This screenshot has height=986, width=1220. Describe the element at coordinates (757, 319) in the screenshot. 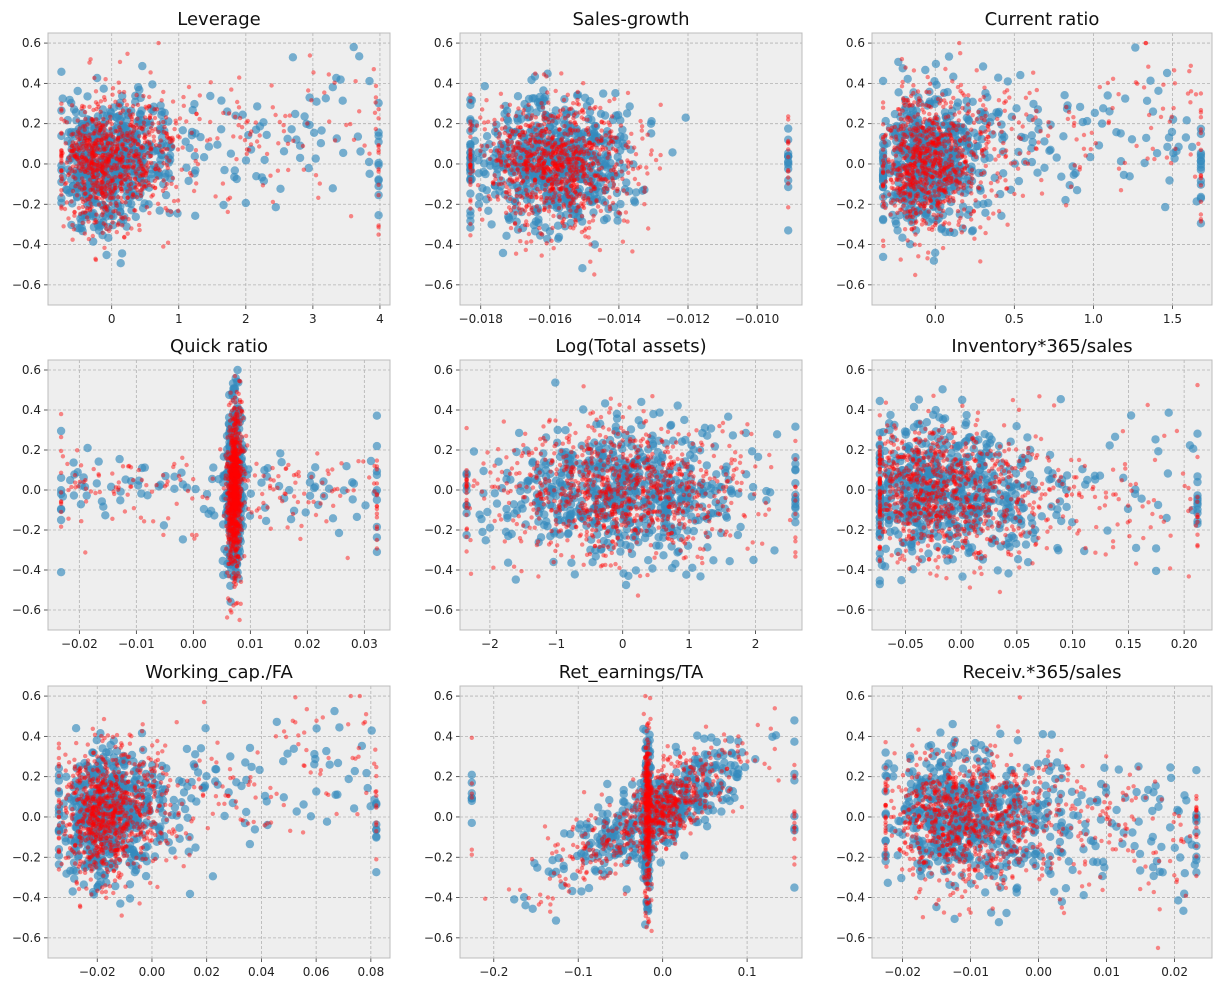

I see `x-tick-label: −0.010` at that location.